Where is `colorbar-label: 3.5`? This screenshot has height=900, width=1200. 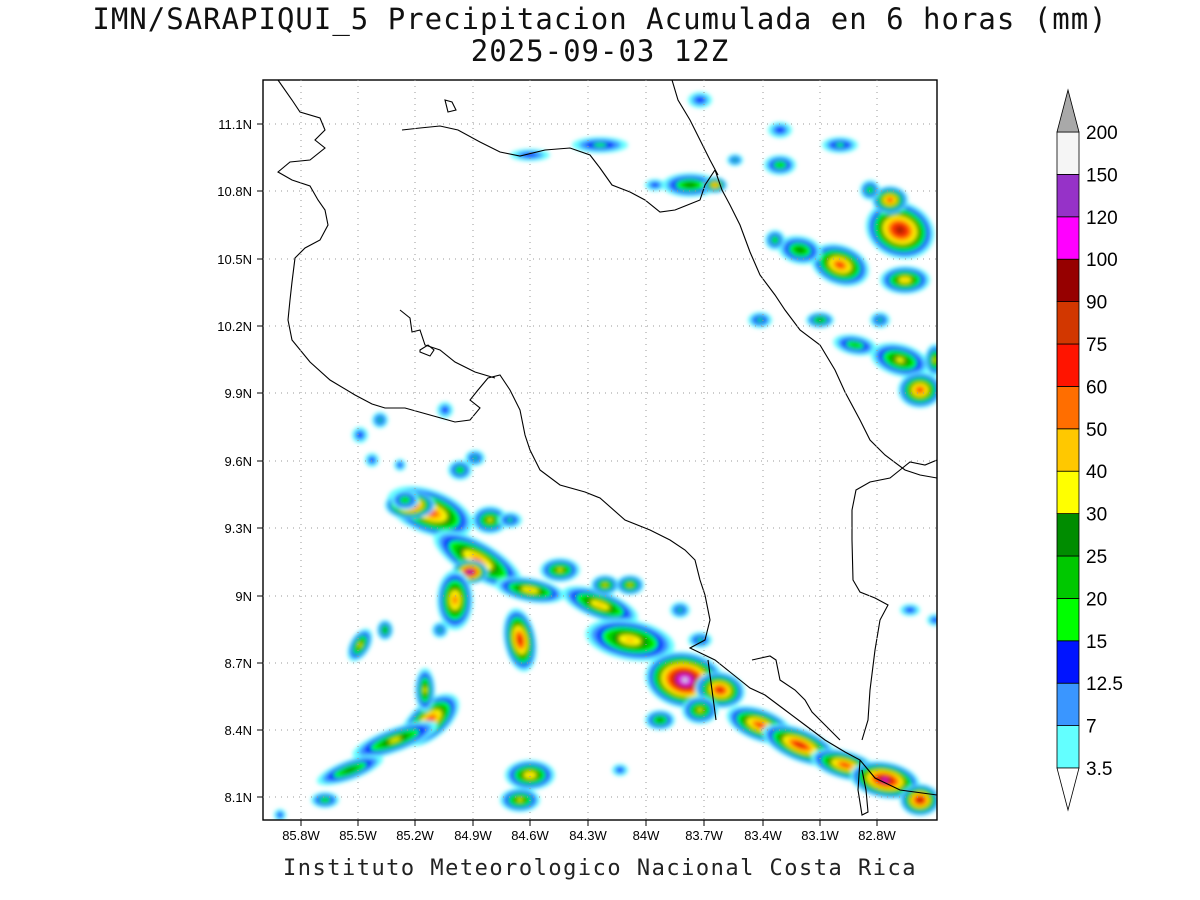 colorbar-label: 3.5 is located at coordinates (1099, 769).